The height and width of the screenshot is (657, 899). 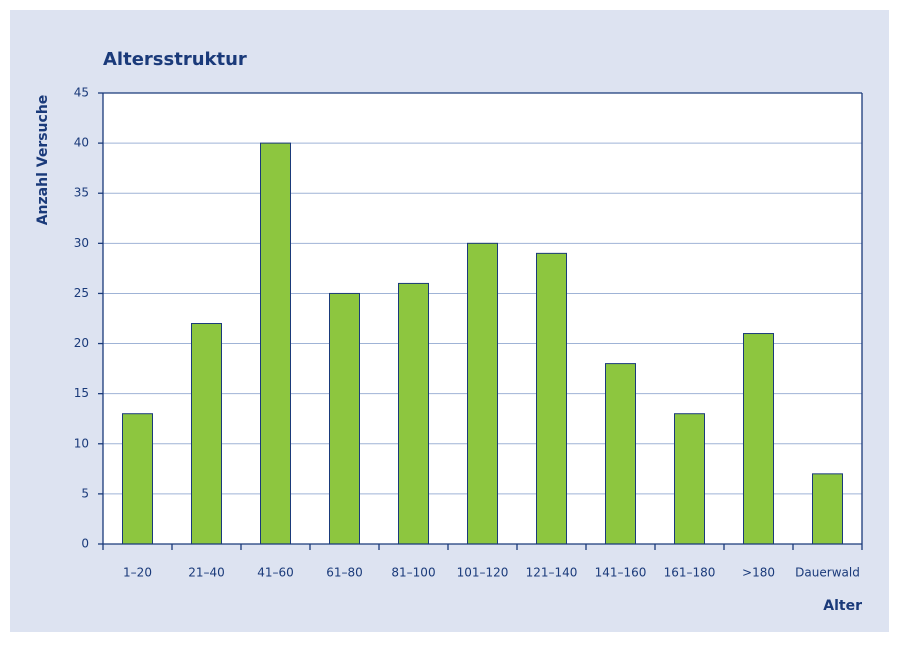 What do you see at coordinates (81, 343) in the screenshot?
I see `y-tick-label: 20` at bounding box center [81, 343].